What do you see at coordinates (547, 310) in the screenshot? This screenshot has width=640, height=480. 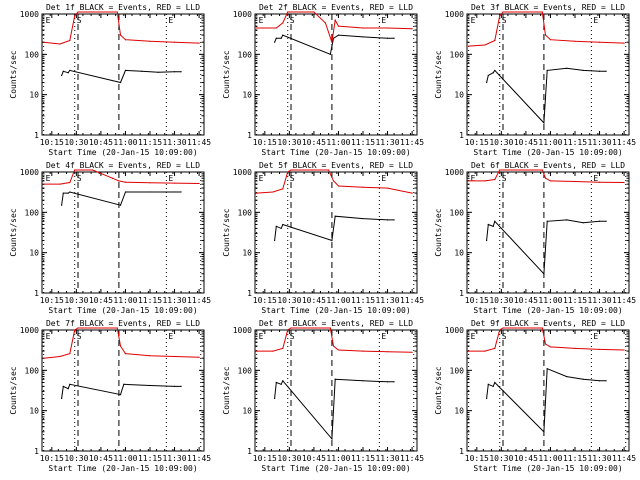 I see `x-axis-label: Start Time (20-Jan-15 10:09:00)` at bounding box center [547, 310].